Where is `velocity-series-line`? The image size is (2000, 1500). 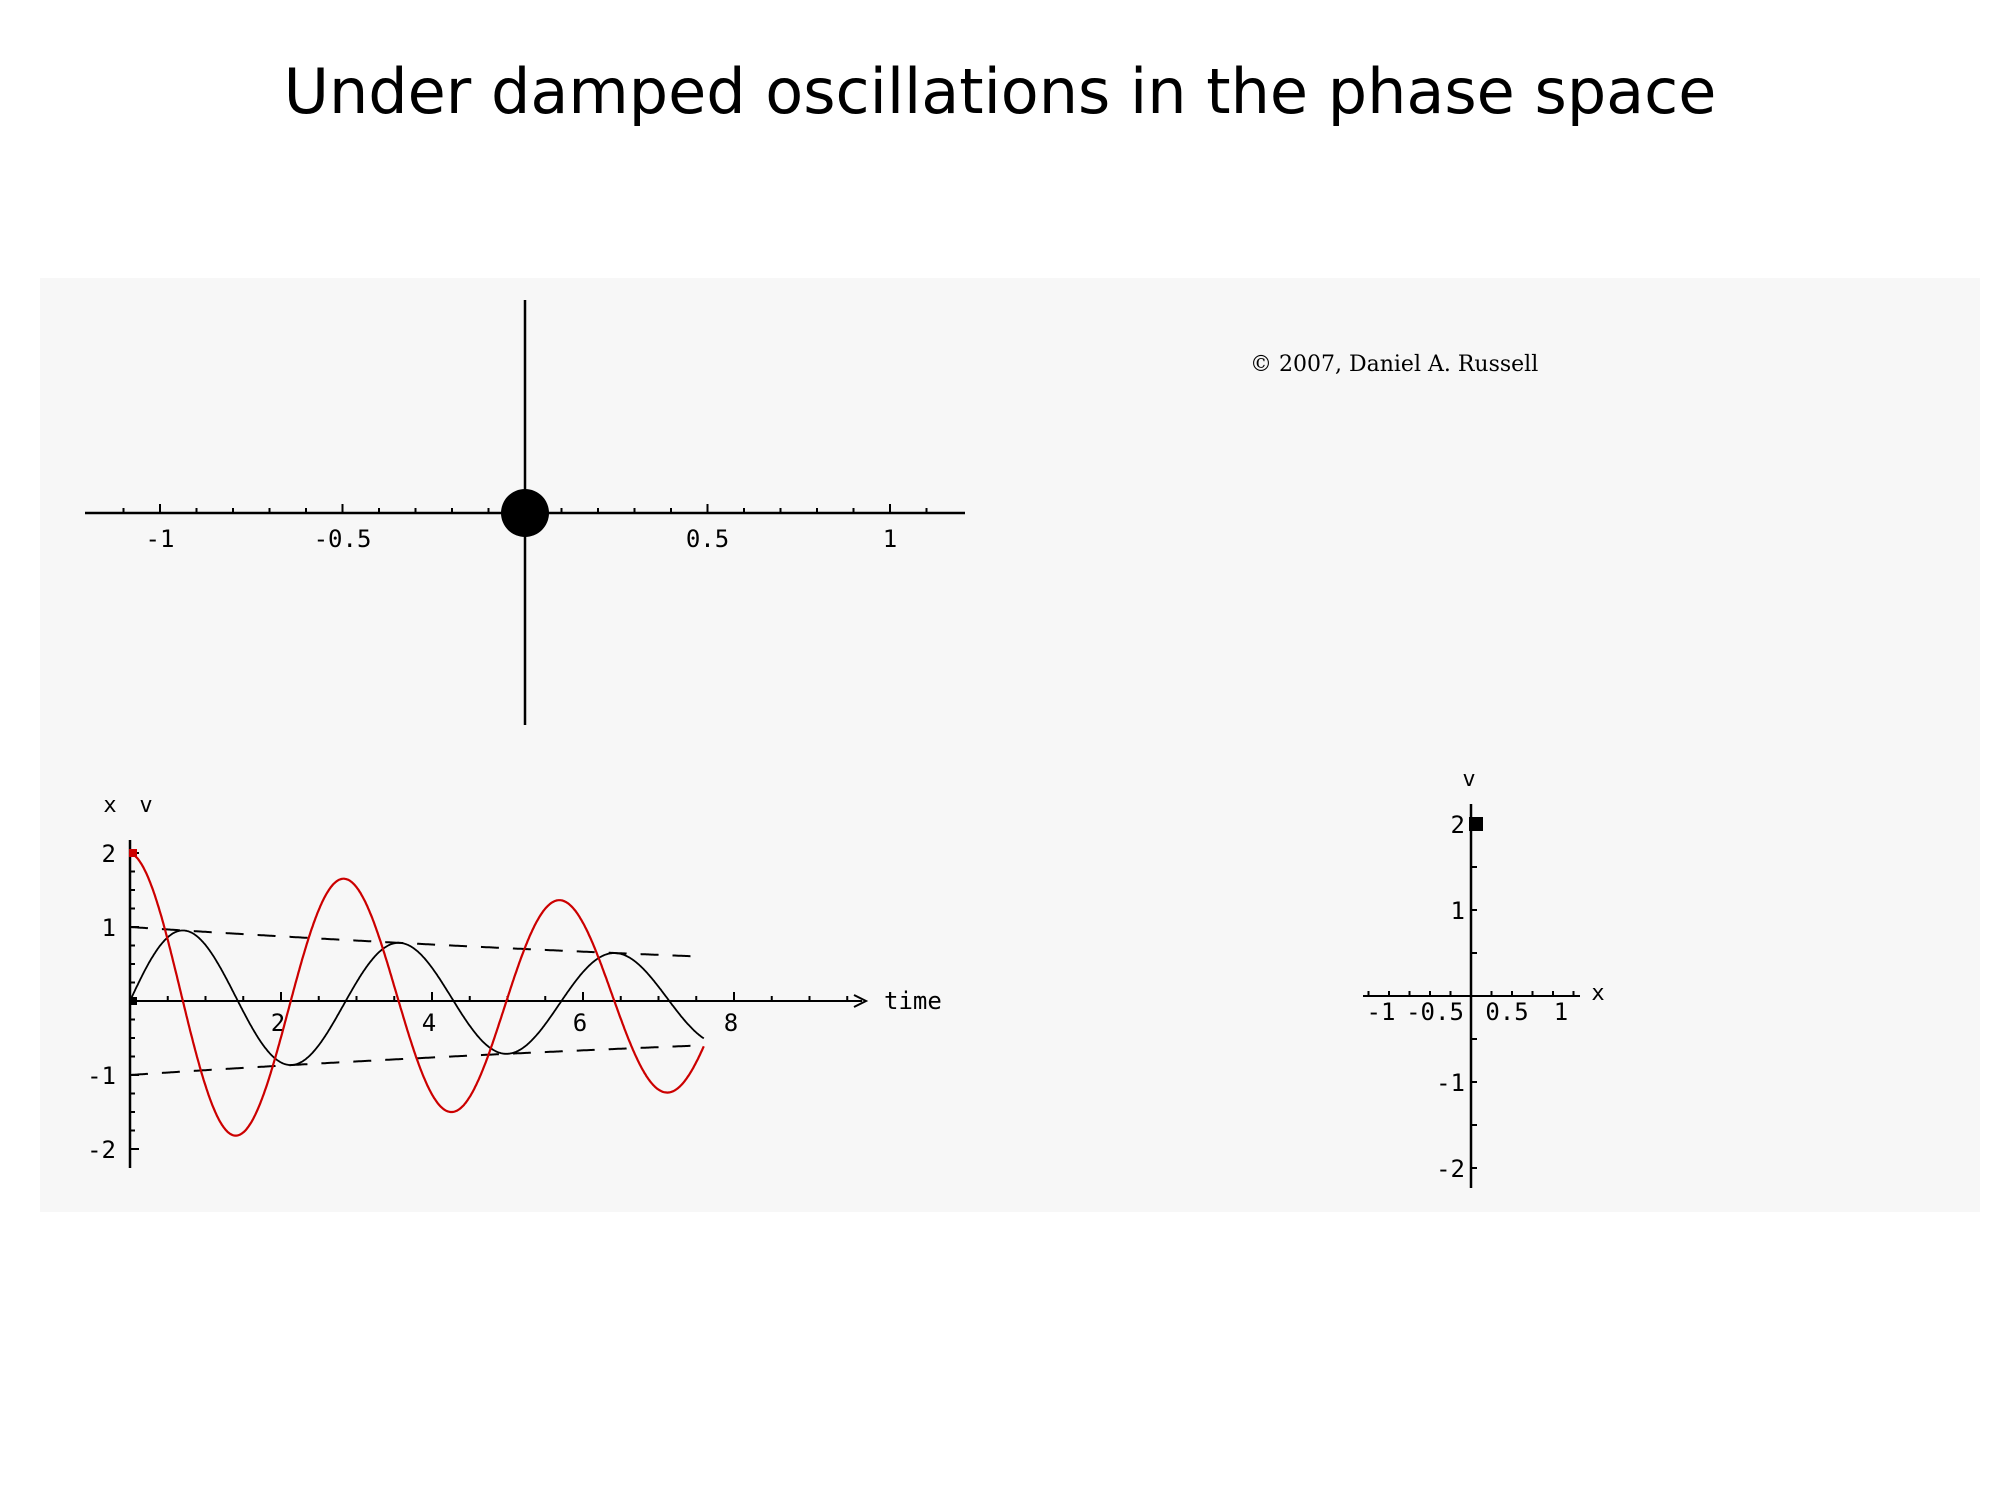
velocity-series-line is located at coordinates (417, 994).